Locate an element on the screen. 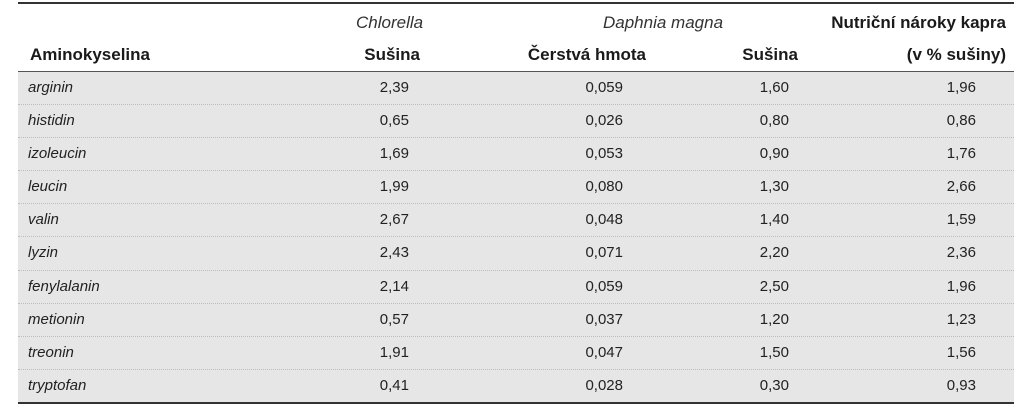 The image size is (1024, 407). chlorella-dry-value: 1,69 is located at coordinates (394, 154).